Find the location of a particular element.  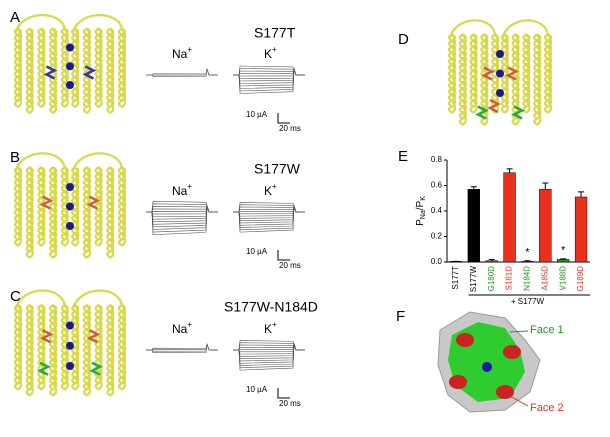

slash: / is located at coordinates (420, 208).